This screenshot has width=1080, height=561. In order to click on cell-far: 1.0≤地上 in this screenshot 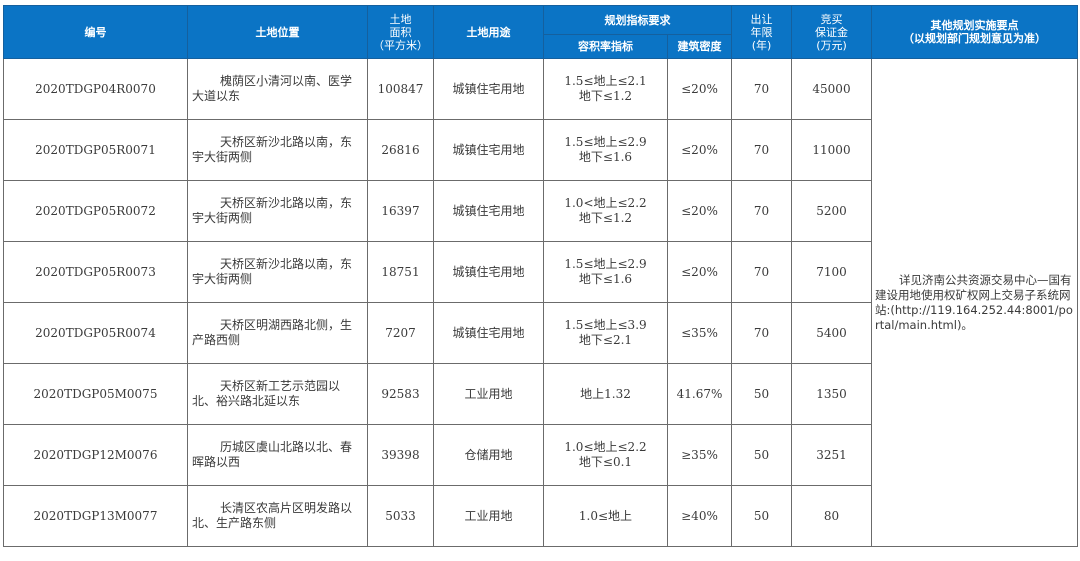, I will do `click(605, 516)`.